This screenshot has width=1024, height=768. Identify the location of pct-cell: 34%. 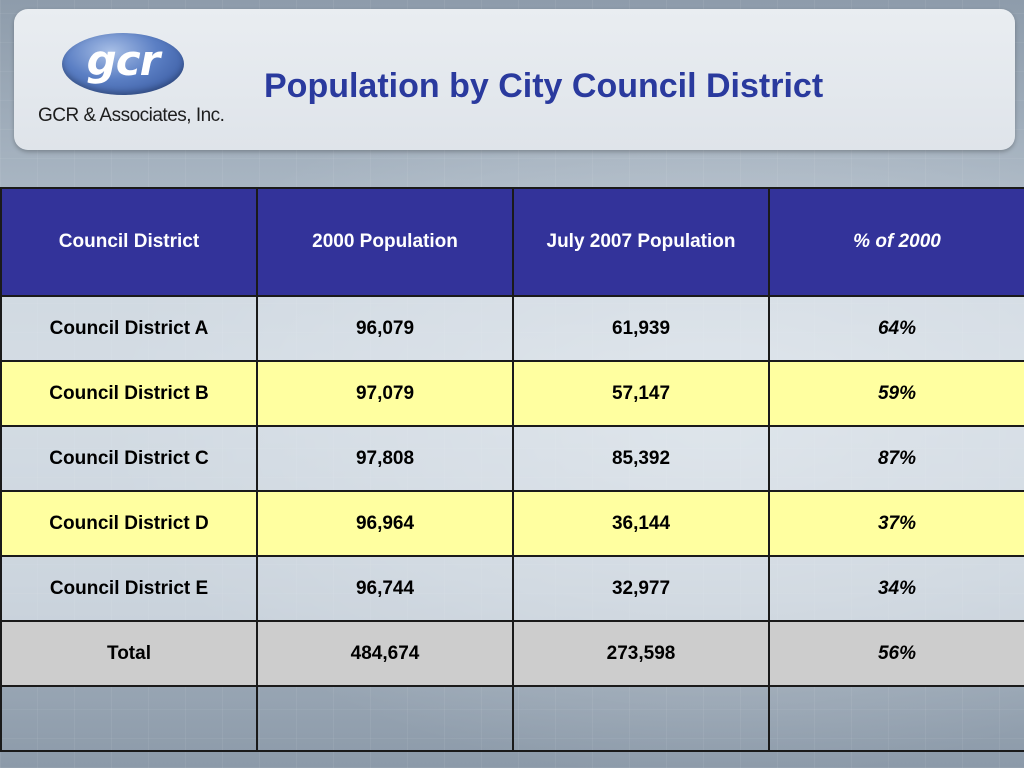
(896, 588).